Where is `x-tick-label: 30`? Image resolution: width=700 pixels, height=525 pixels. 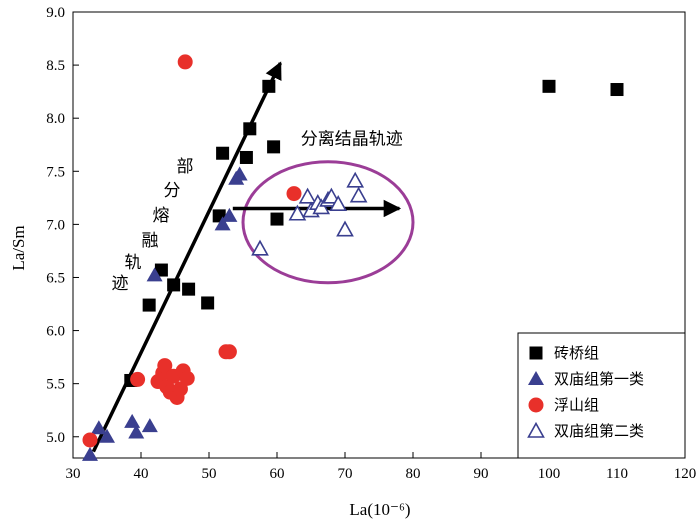
x-tick-label: 30 is located at coordinates (73, 474).